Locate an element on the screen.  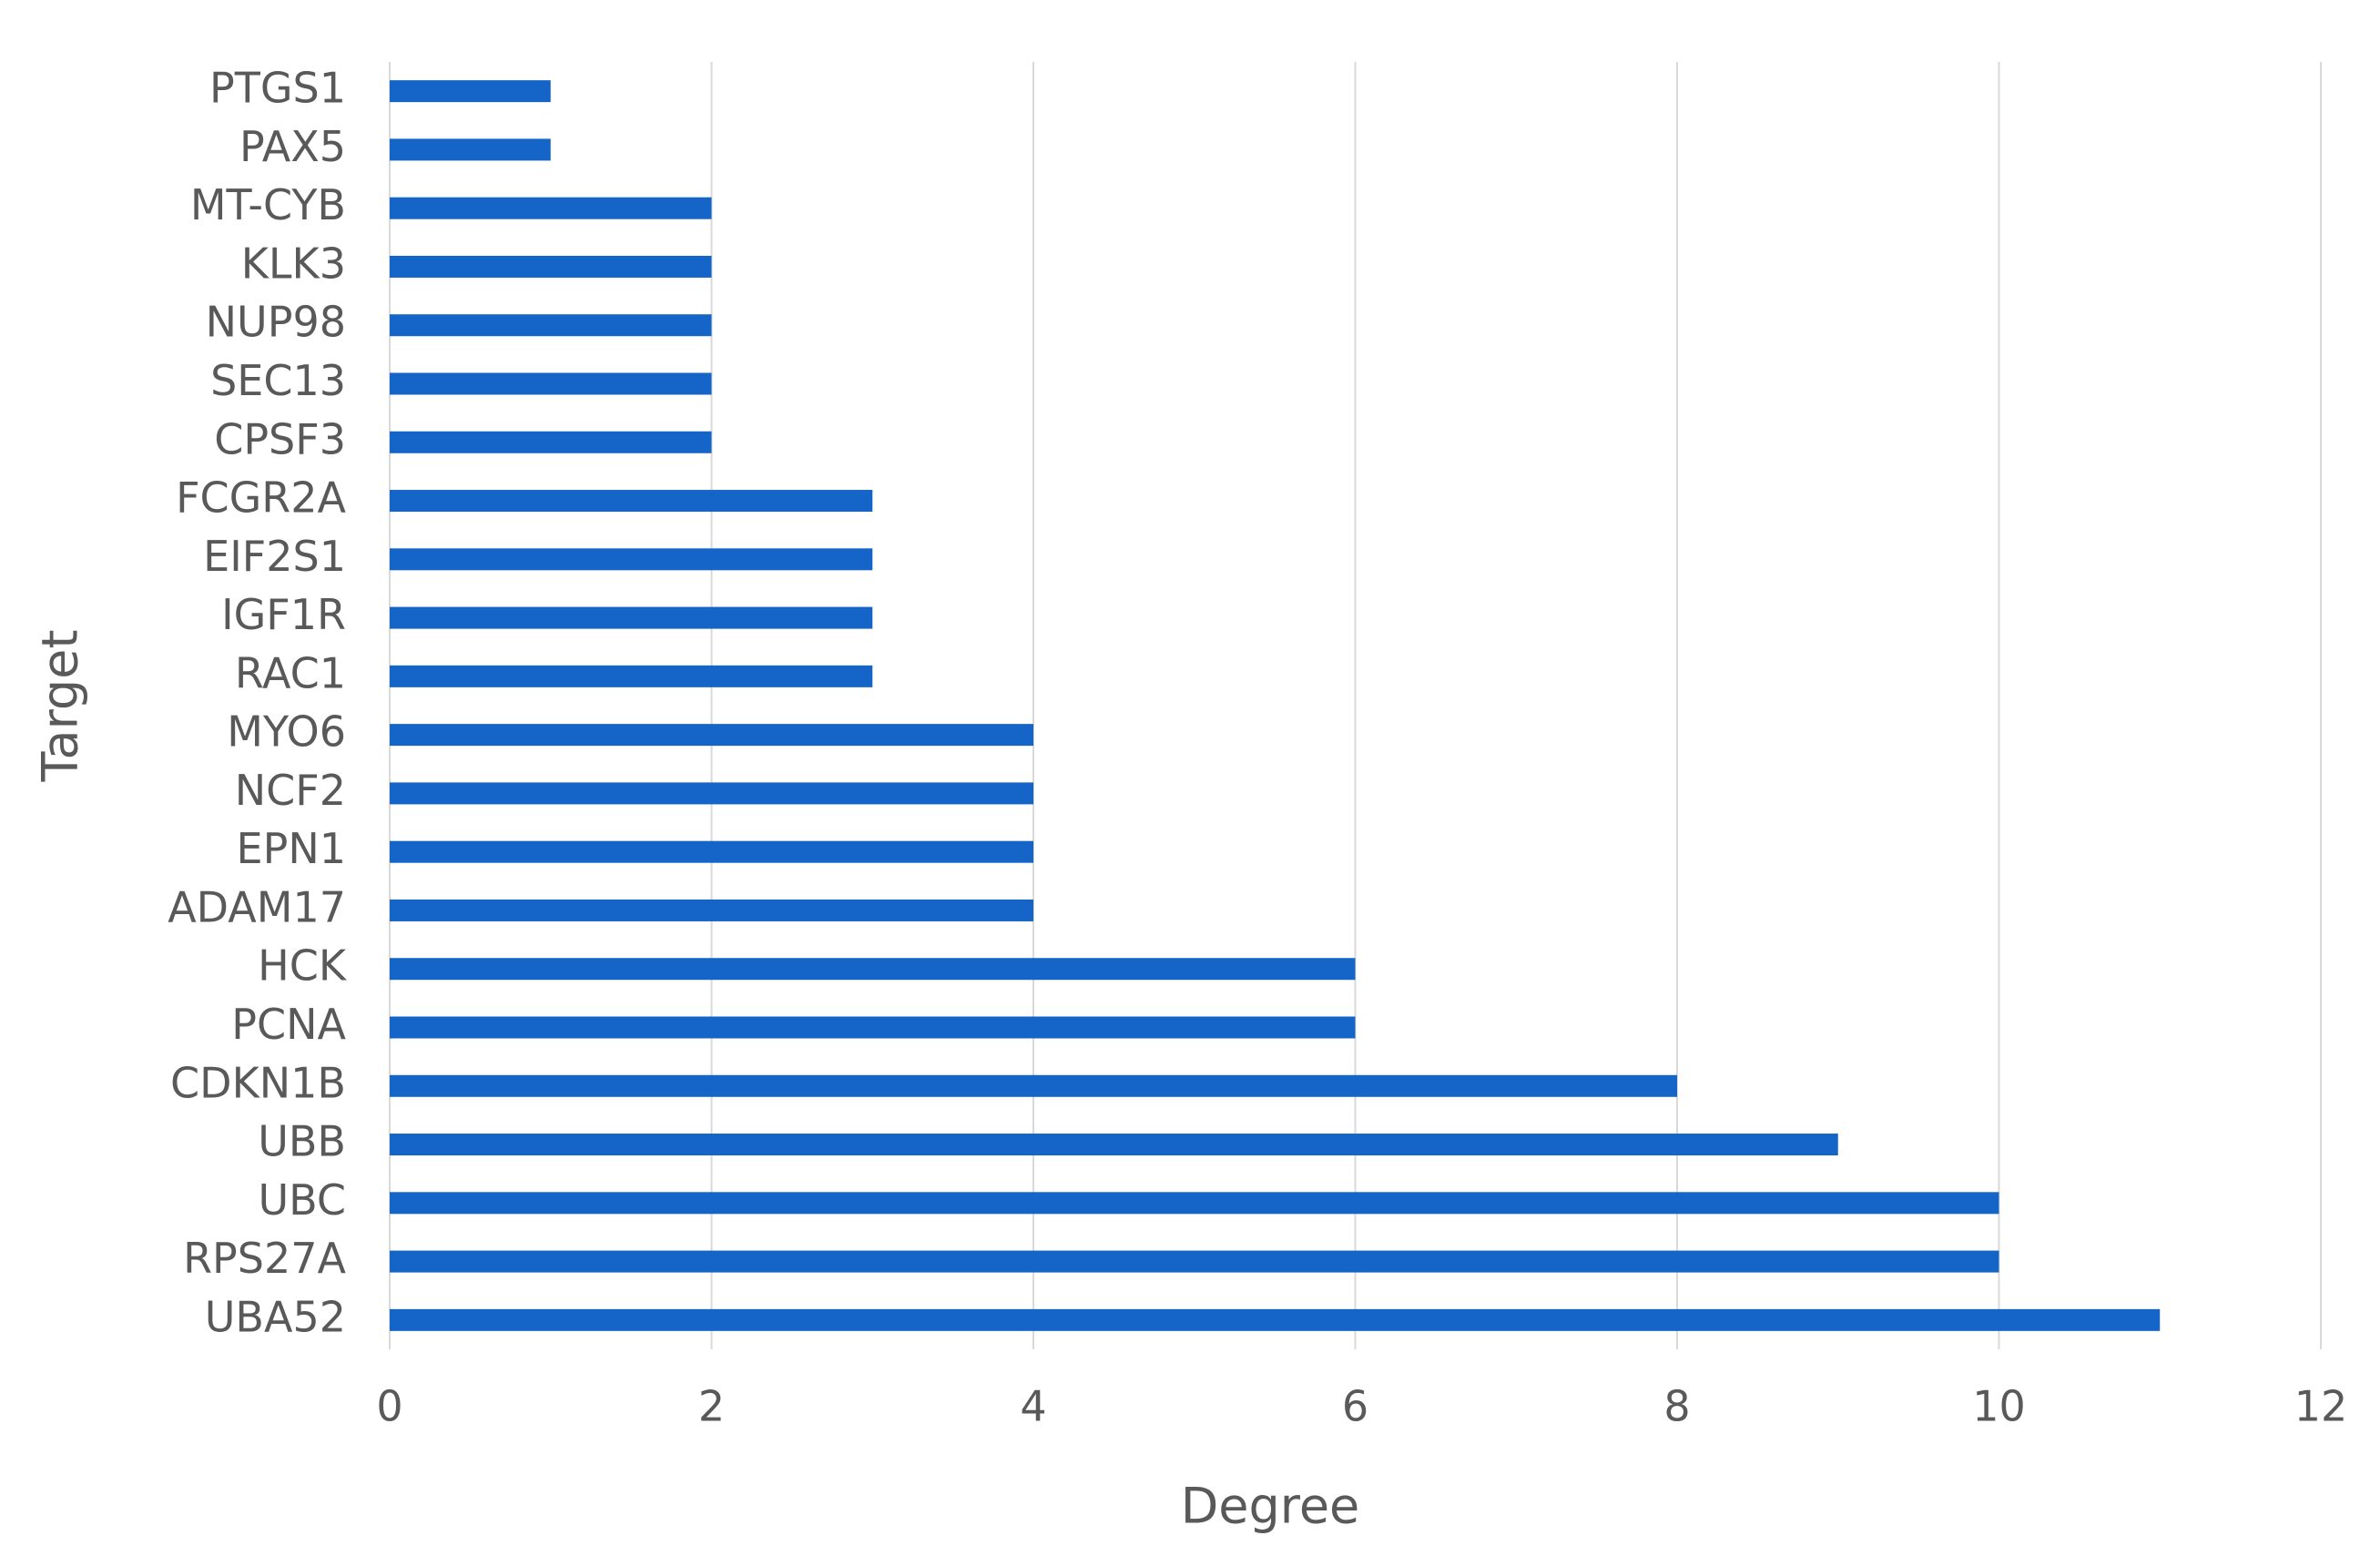
x-tick-label: 4 is located at coordinates (1033, 1406).